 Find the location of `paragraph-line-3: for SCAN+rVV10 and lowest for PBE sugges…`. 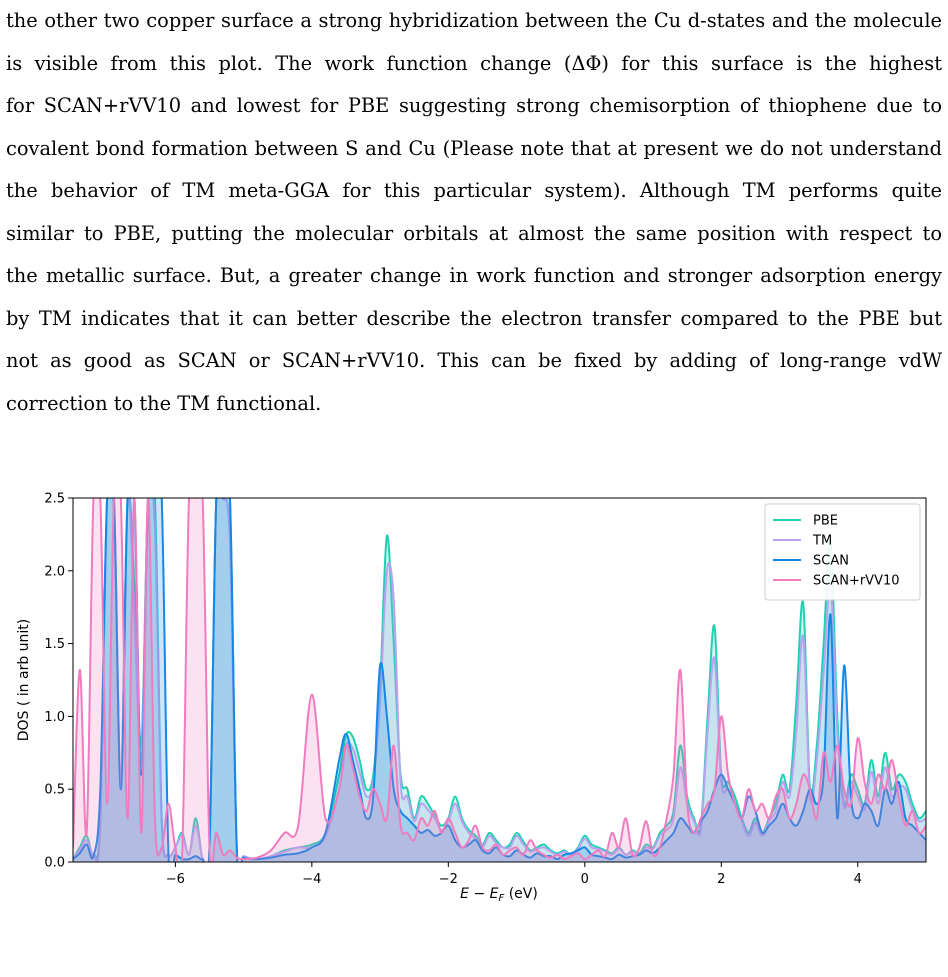

paragraph-line-3: for SCAN+rVV10 and lowest for PBE sugges… is located at coordinates (474, 105).